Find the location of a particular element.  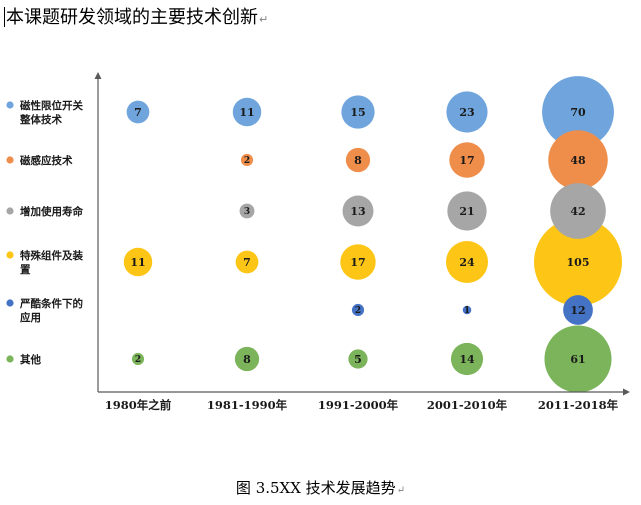

x-tick-label: 1991-2000年 is located at coordinates (358, 405).